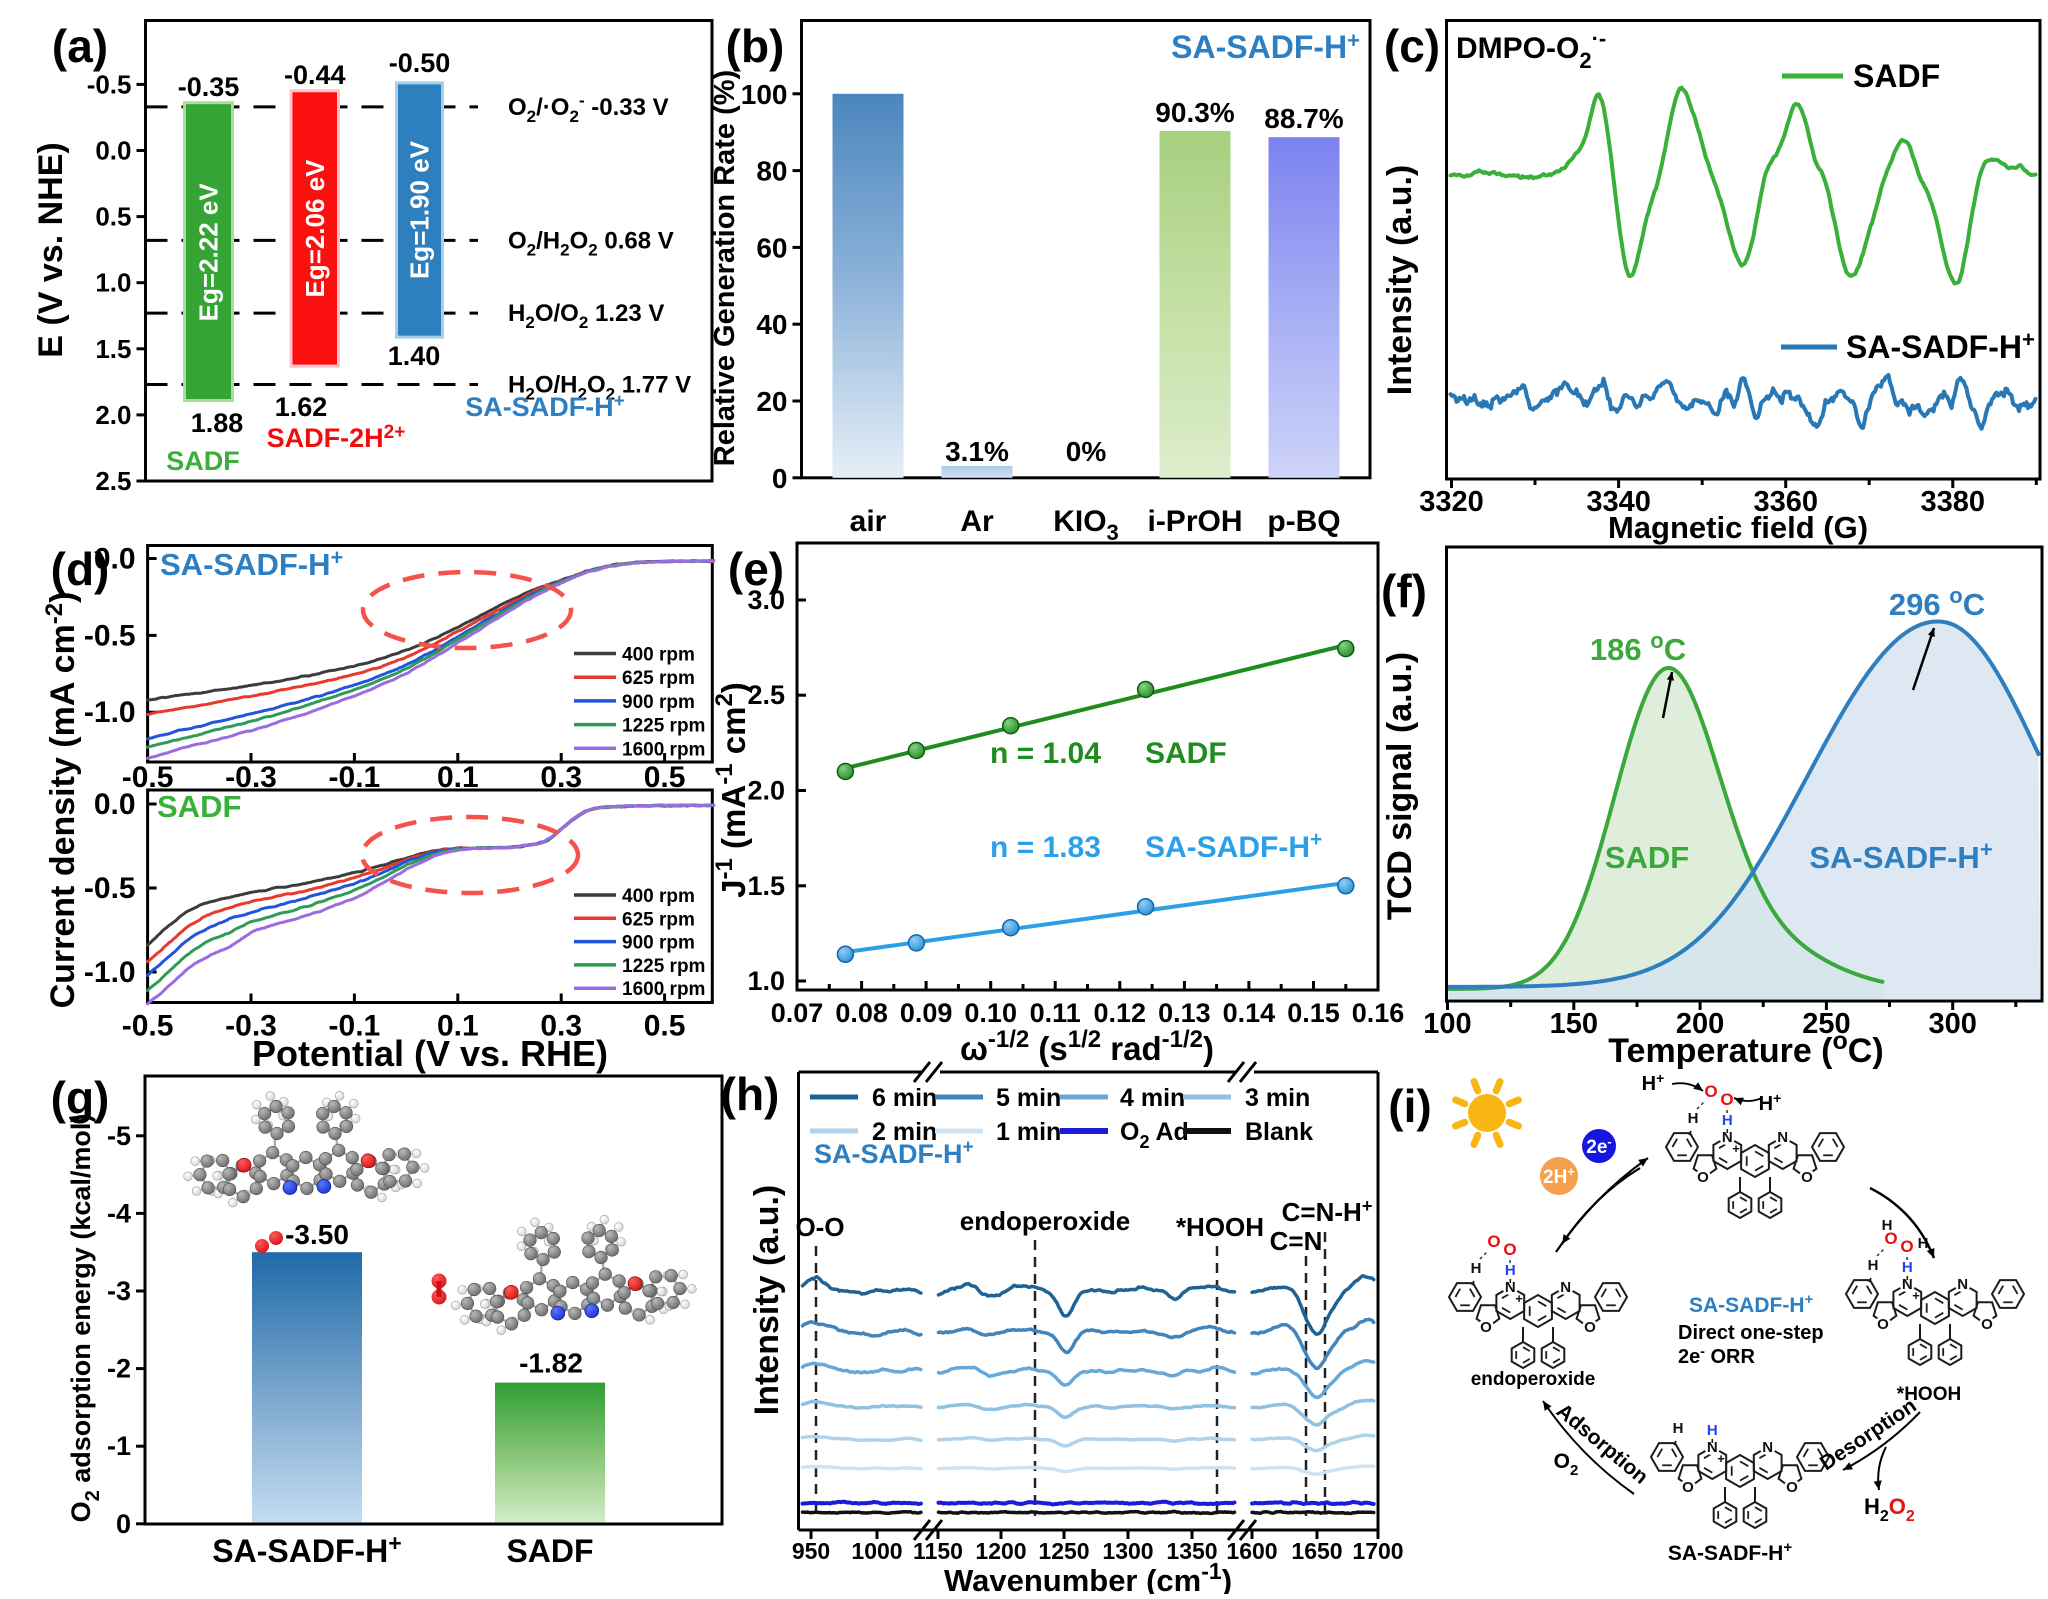  Describe the element at coordinates (315, 228) in the screenshot. I see `svg-text: Eg=2.06 eV` at that location.